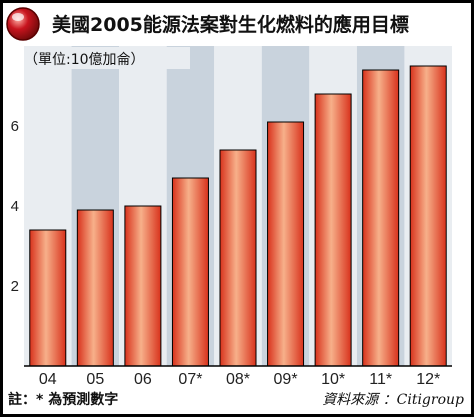 The image size is (474, 417). I want to click on x-tick-label-06: 06, so click(143, 379).